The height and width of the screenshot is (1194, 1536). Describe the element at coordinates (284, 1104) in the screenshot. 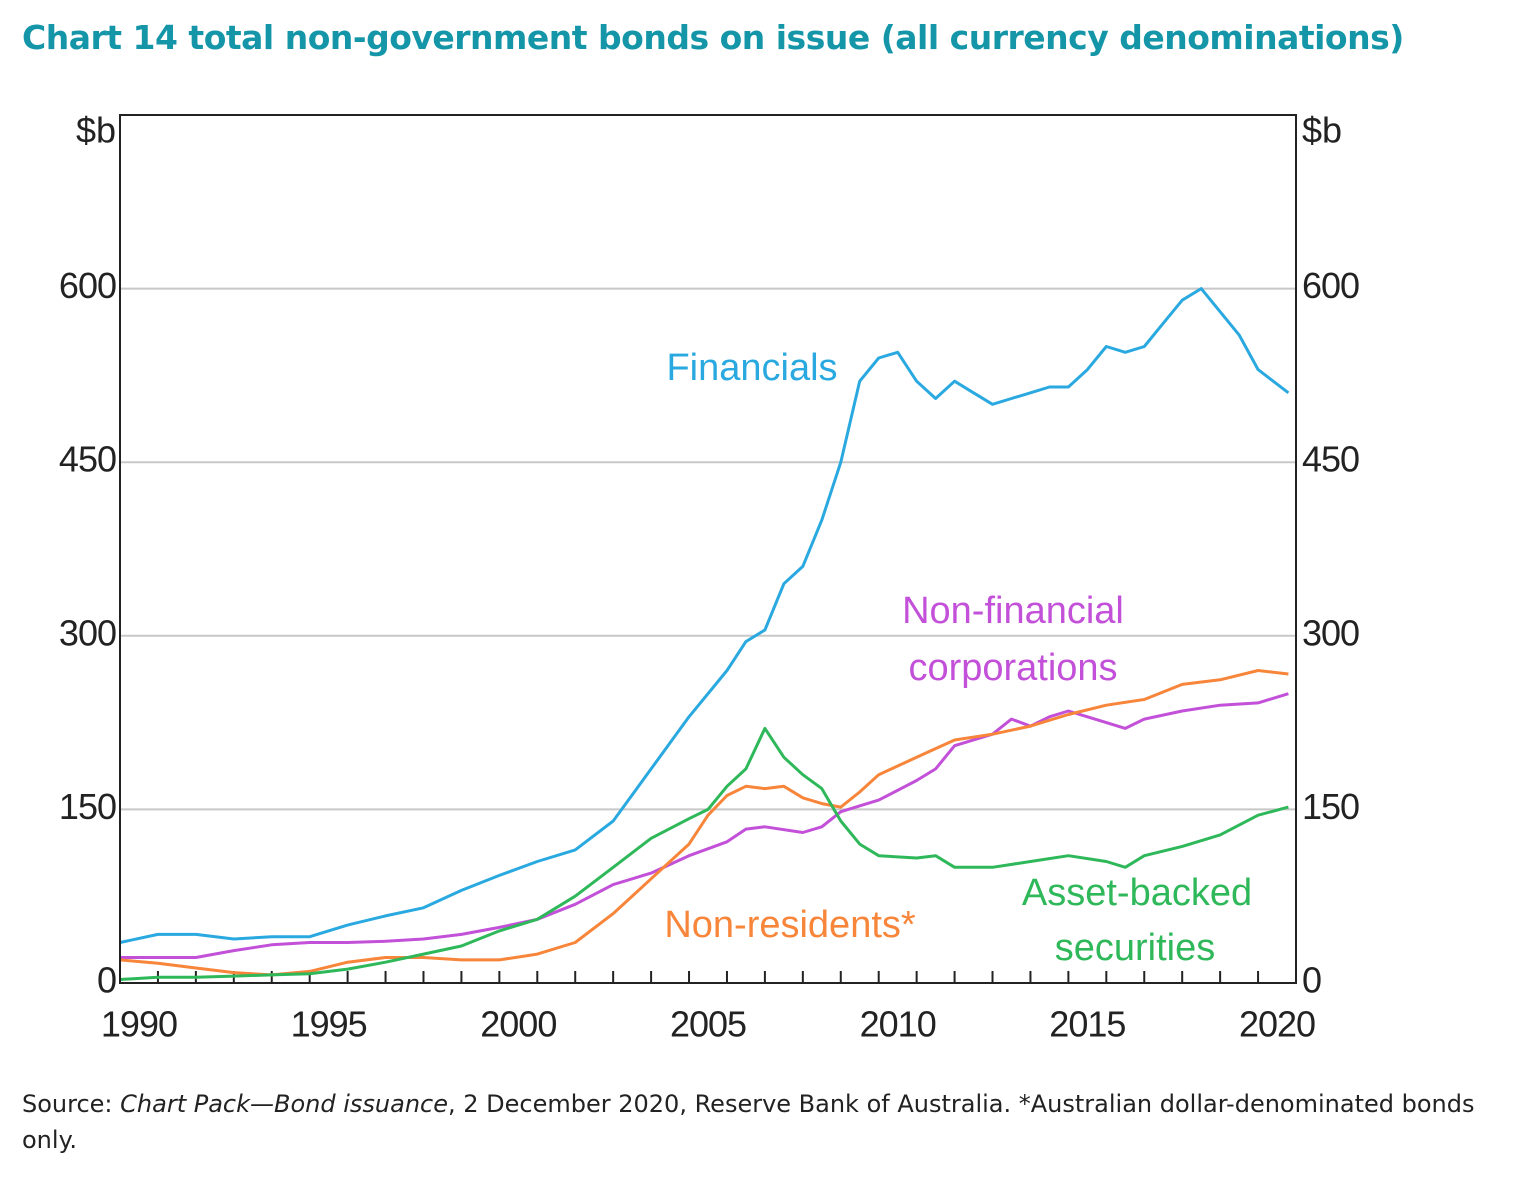

I see `source-title: Chart Pack—Bond issuance` at that location.